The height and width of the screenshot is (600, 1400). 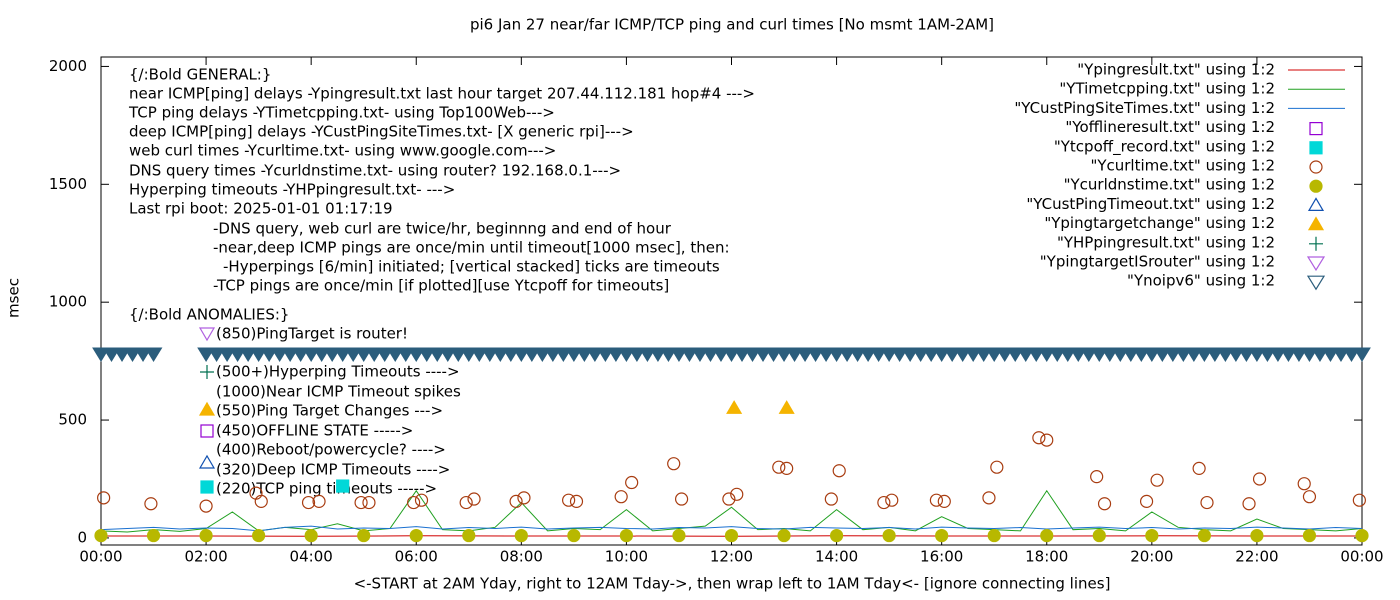 I want to click on annotation: {/:Bold ANOMALIES:}, so click(x=209, y=315).